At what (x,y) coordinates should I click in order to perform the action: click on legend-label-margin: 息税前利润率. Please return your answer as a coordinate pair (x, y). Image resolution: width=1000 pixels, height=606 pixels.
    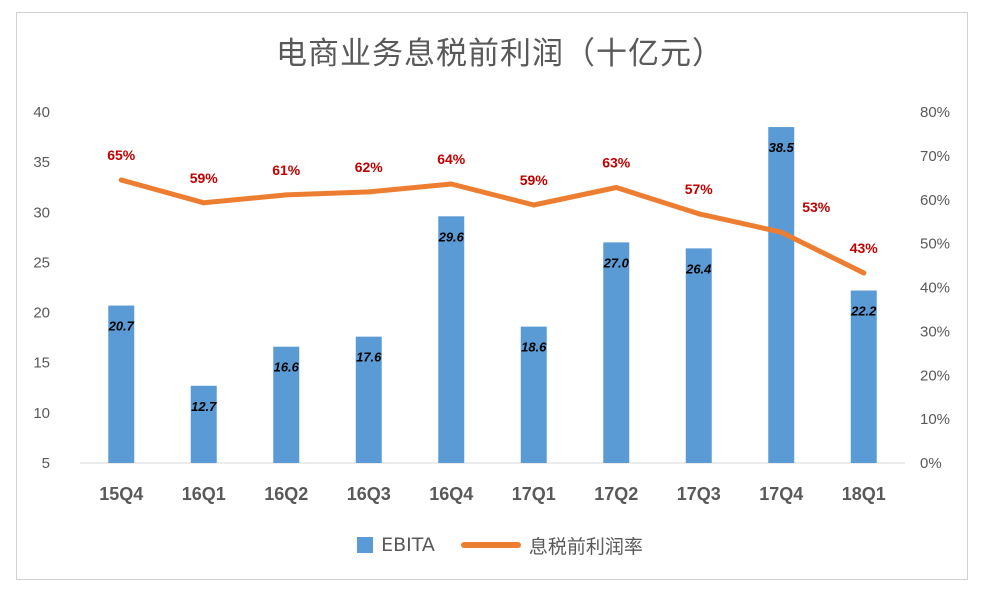
    Looking at the image, I should click on (585, 546).